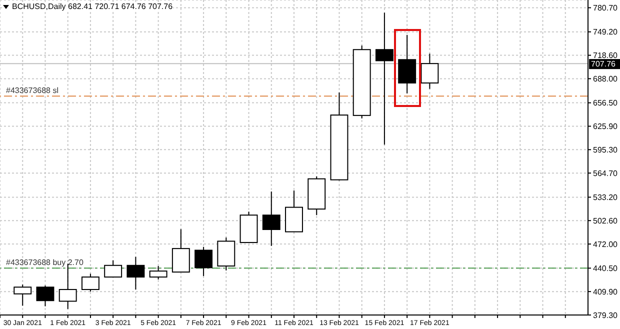 The height and width of the screenshot is (329, 620). What do you see at coordinates (45, 263) in the screenshot?
I see `ref-line-label: #433673688 buy 2.70` at bounding box center [45, 263].